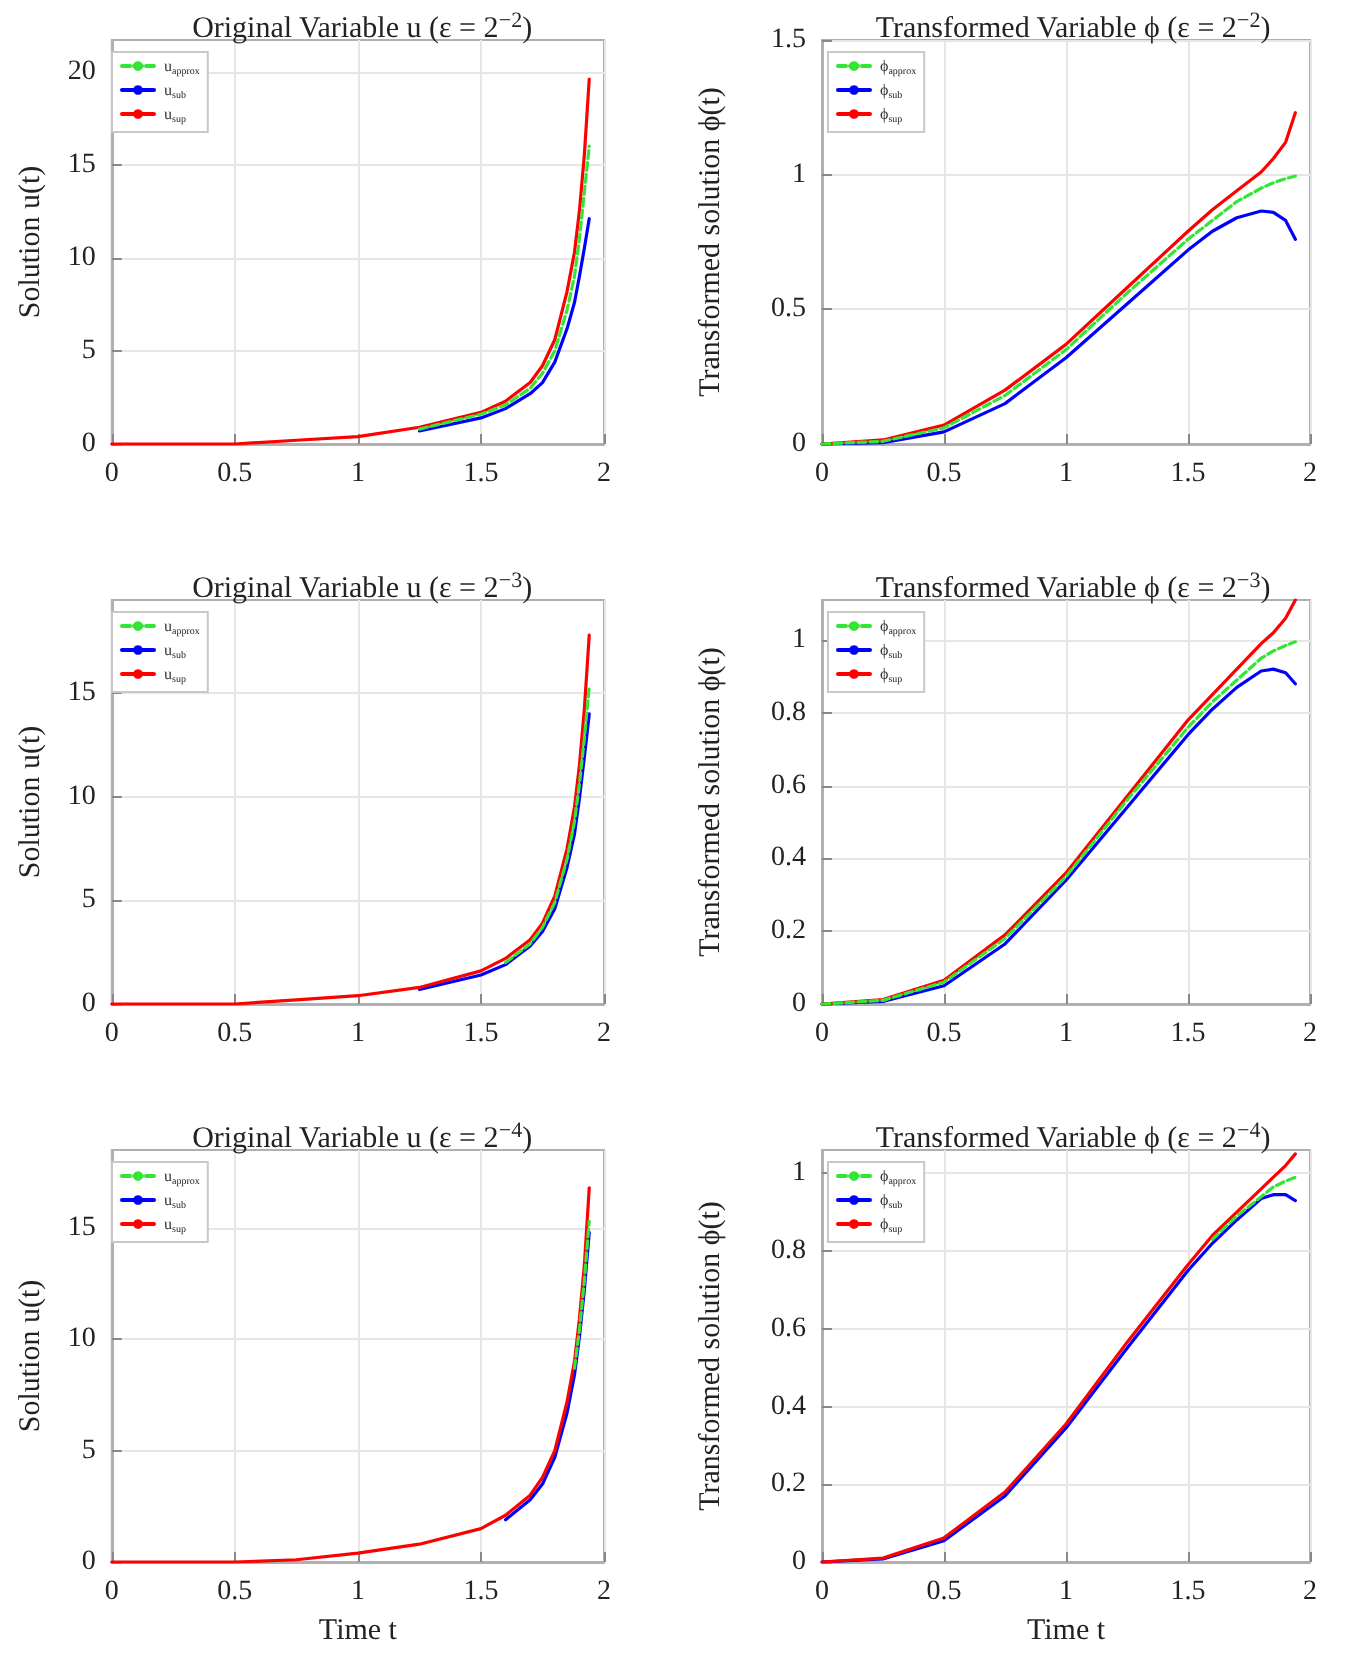 This screenshot has width=1366, height=1658. Describe the element at coordinates (81, 71) in the screenshot. I see `y-tick-label: 20` at that location.